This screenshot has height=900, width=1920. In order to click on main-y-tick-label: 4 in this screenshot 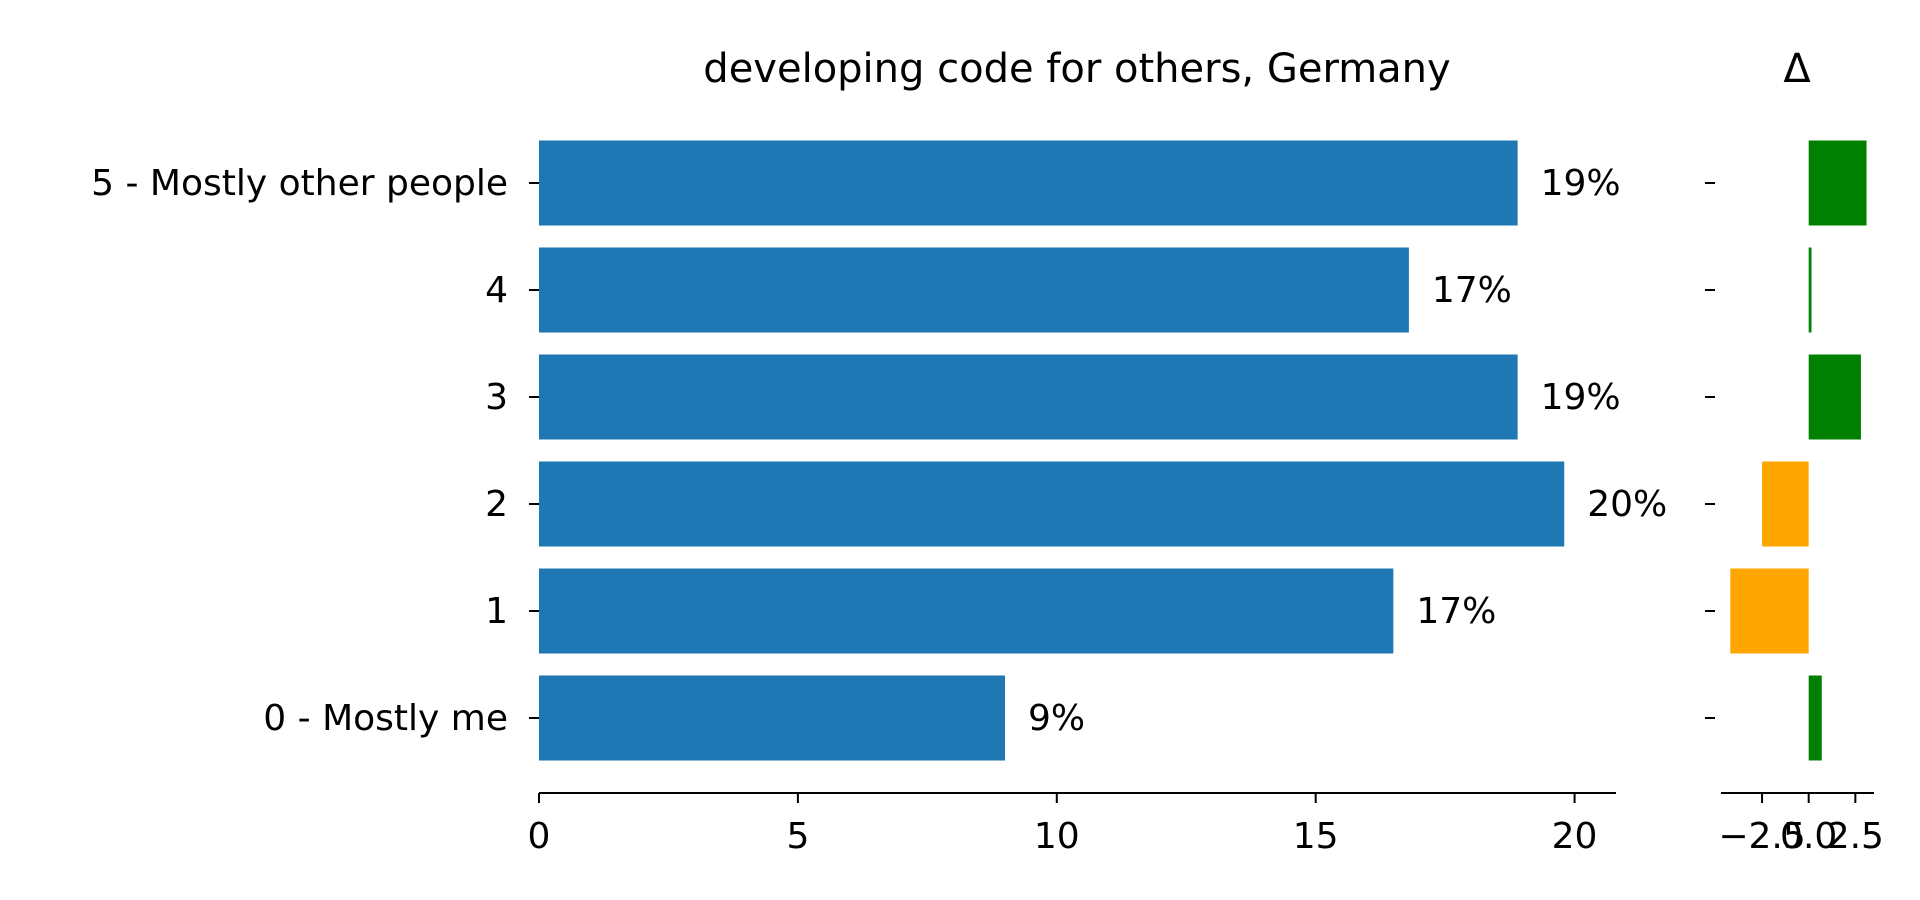, I will do `click(496, 290)`.